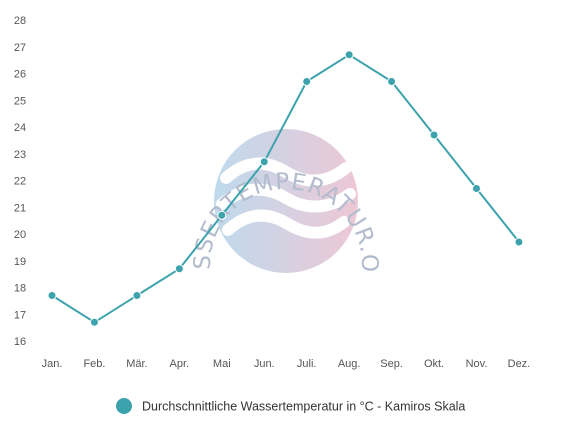 This screenshot has width=563, height=434. Describe the element at coordinates (222, 215) in the screenshot. I see `data-point-mai` at that location.